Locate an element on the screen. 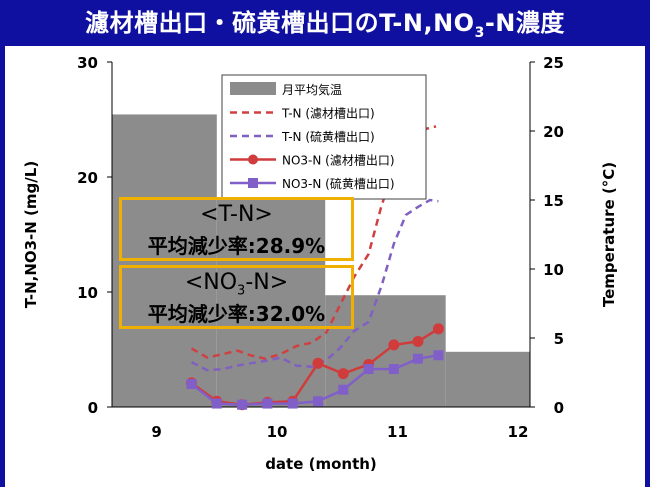 Image resolution: width=650 pixels, height=487 pixels. x-axis-label: date (month) is located at coordinates (321, 464).